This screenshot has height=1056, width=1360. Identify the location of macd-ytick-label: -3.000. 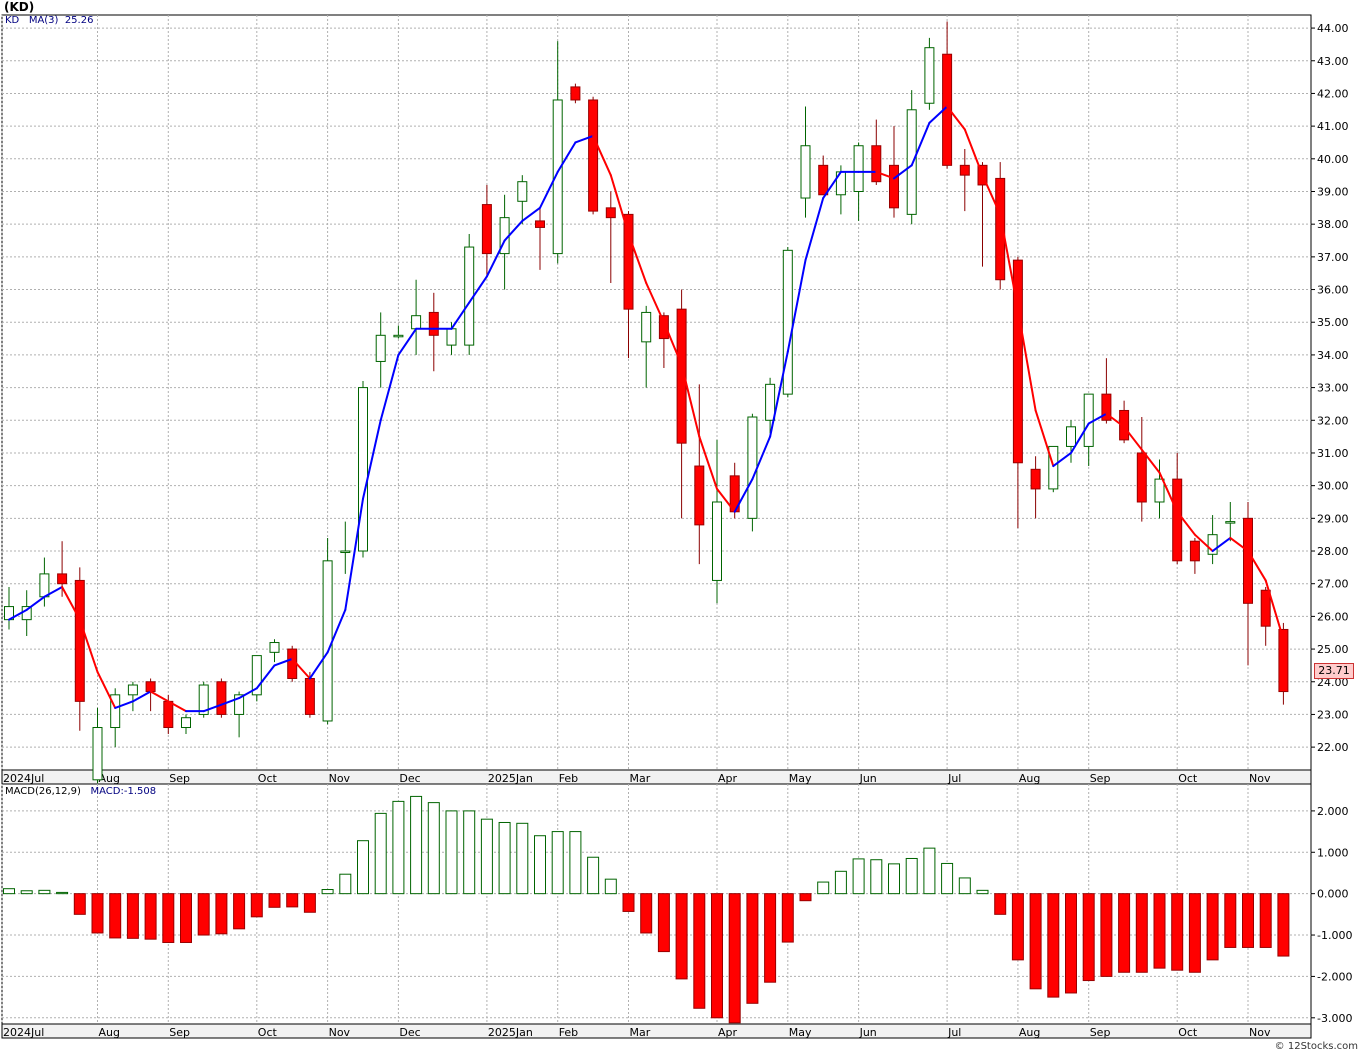
(1334, 1018).